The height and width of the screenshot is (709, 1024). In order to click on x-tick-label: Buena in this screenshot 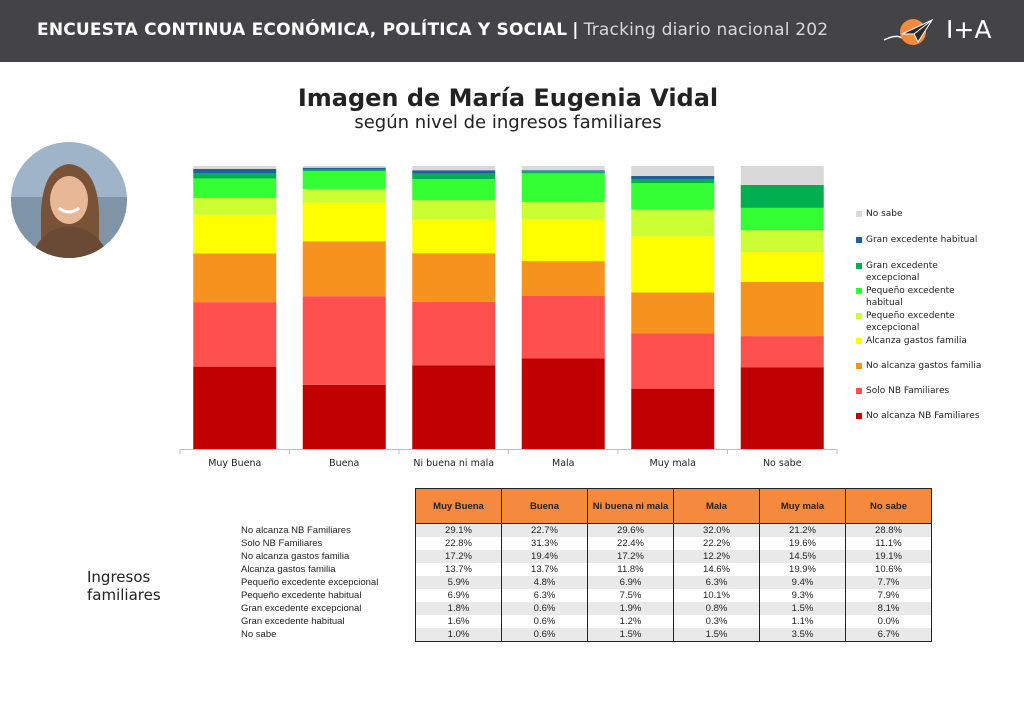, I will do `click(344, 463)`.